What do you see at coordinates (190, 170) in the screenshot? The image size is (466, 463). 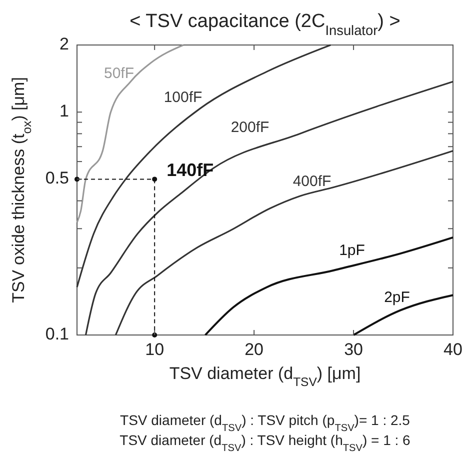 I see `legend-label: 140fF` at bounding box center [190, 170].